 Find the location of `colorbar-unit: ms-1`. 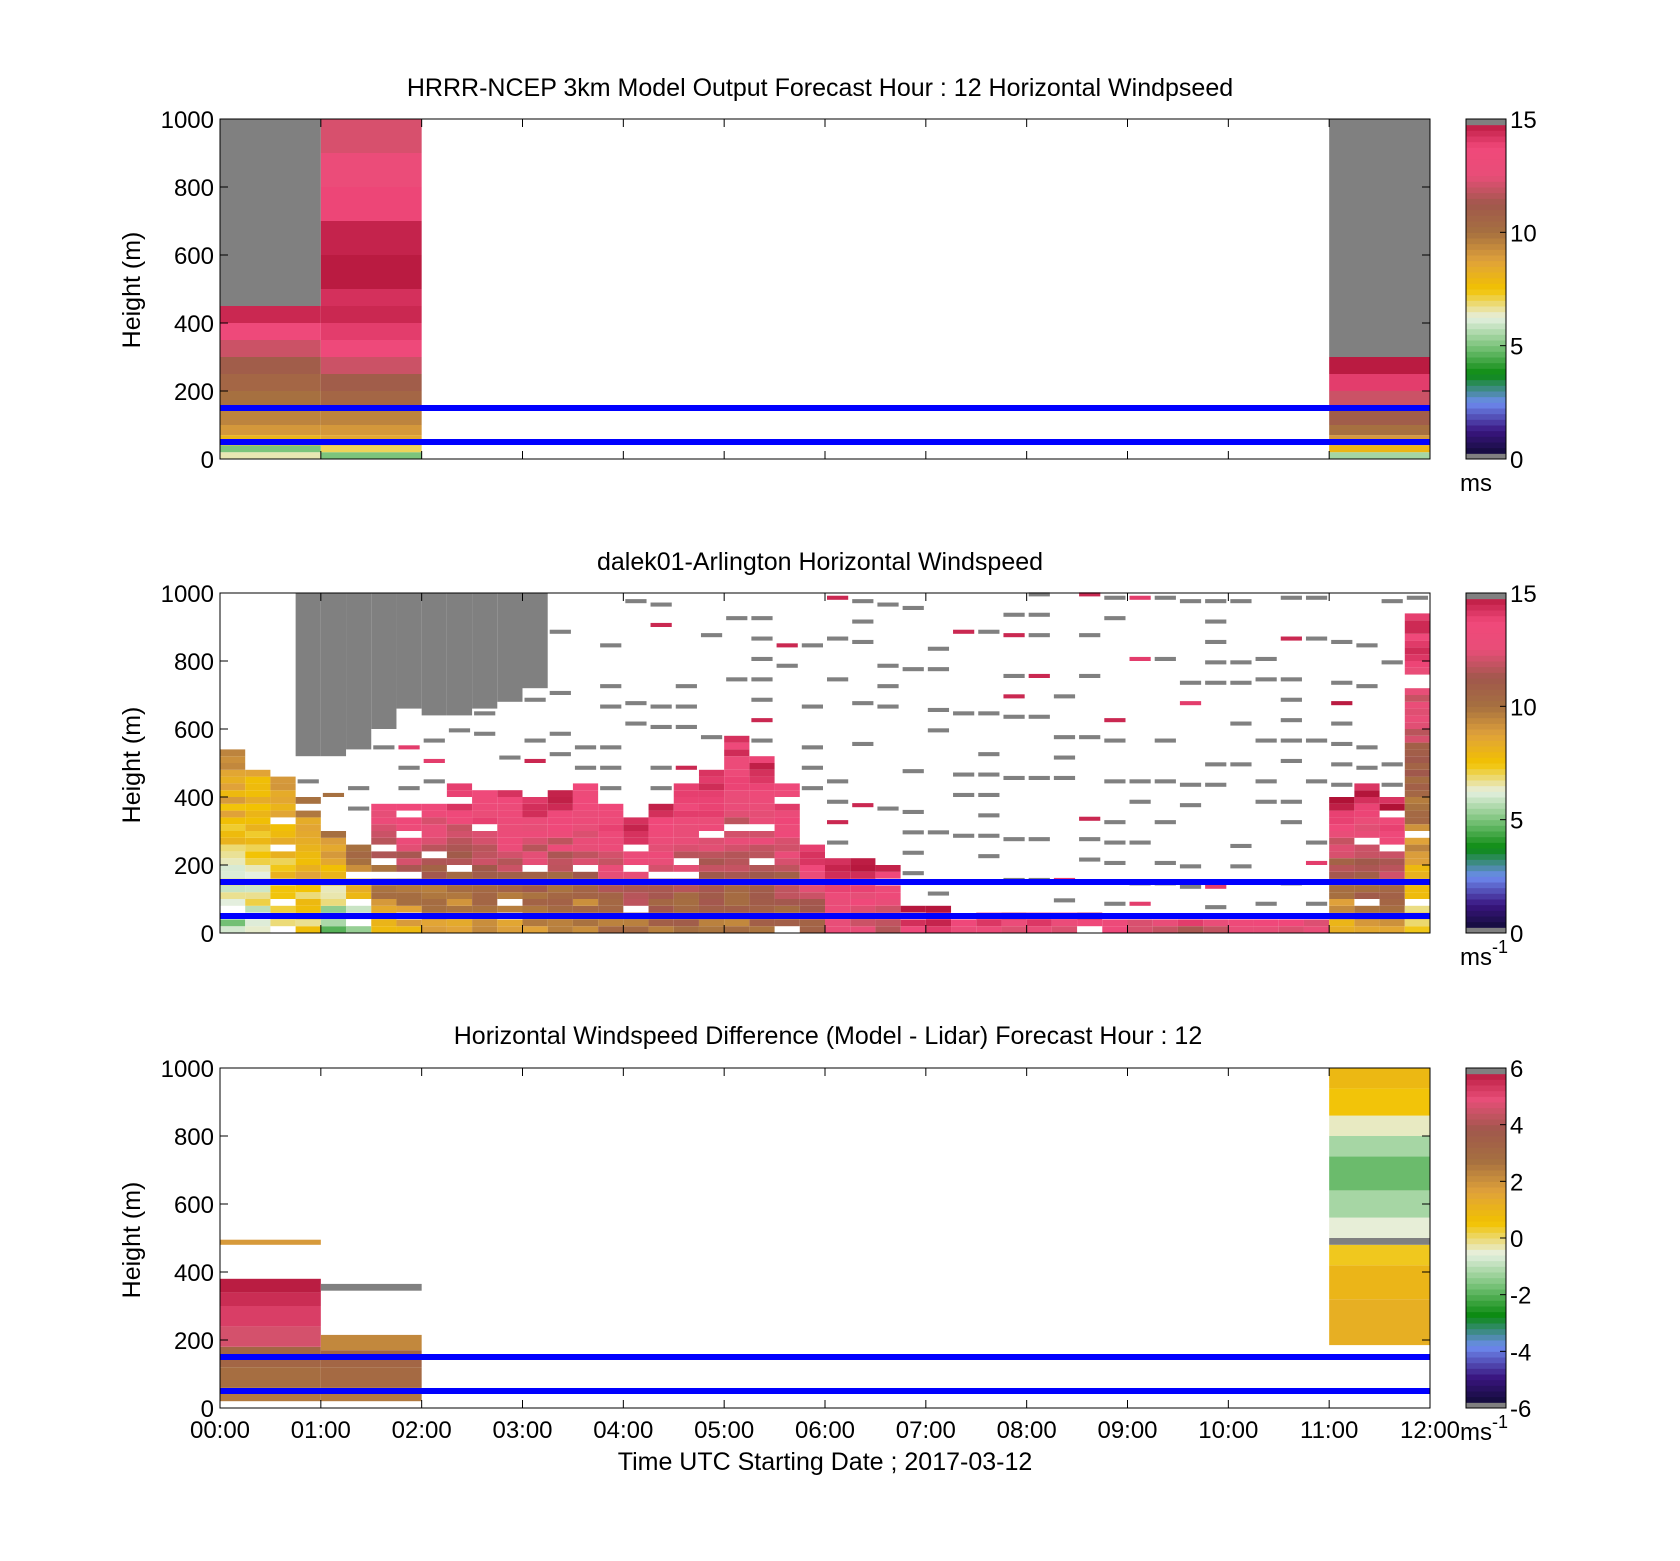

colorbar-unit: ms-1 is located at coordinates (1484, 1429).